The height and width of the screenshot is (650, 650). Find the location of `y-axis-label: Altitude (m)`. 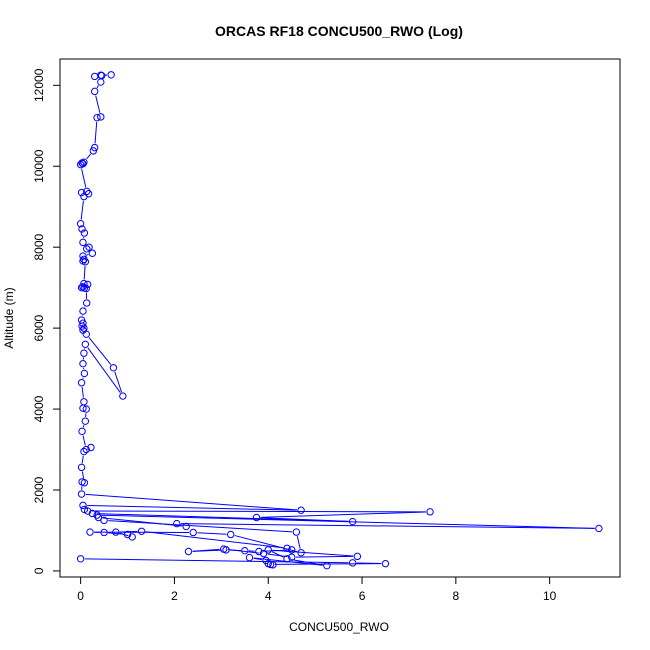

y-axis-label: Altitude (m) is located at coordinates (9, 317).